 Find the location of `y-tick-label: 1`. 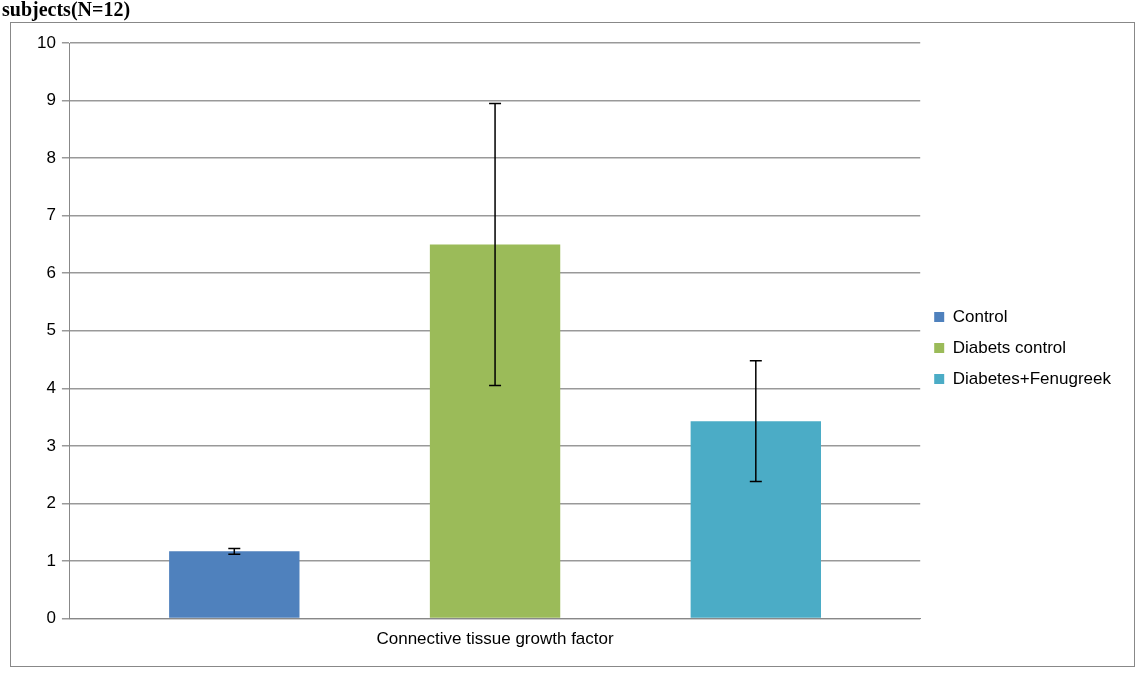

y-tick-label: 1 is located at coordinates (51, 560).